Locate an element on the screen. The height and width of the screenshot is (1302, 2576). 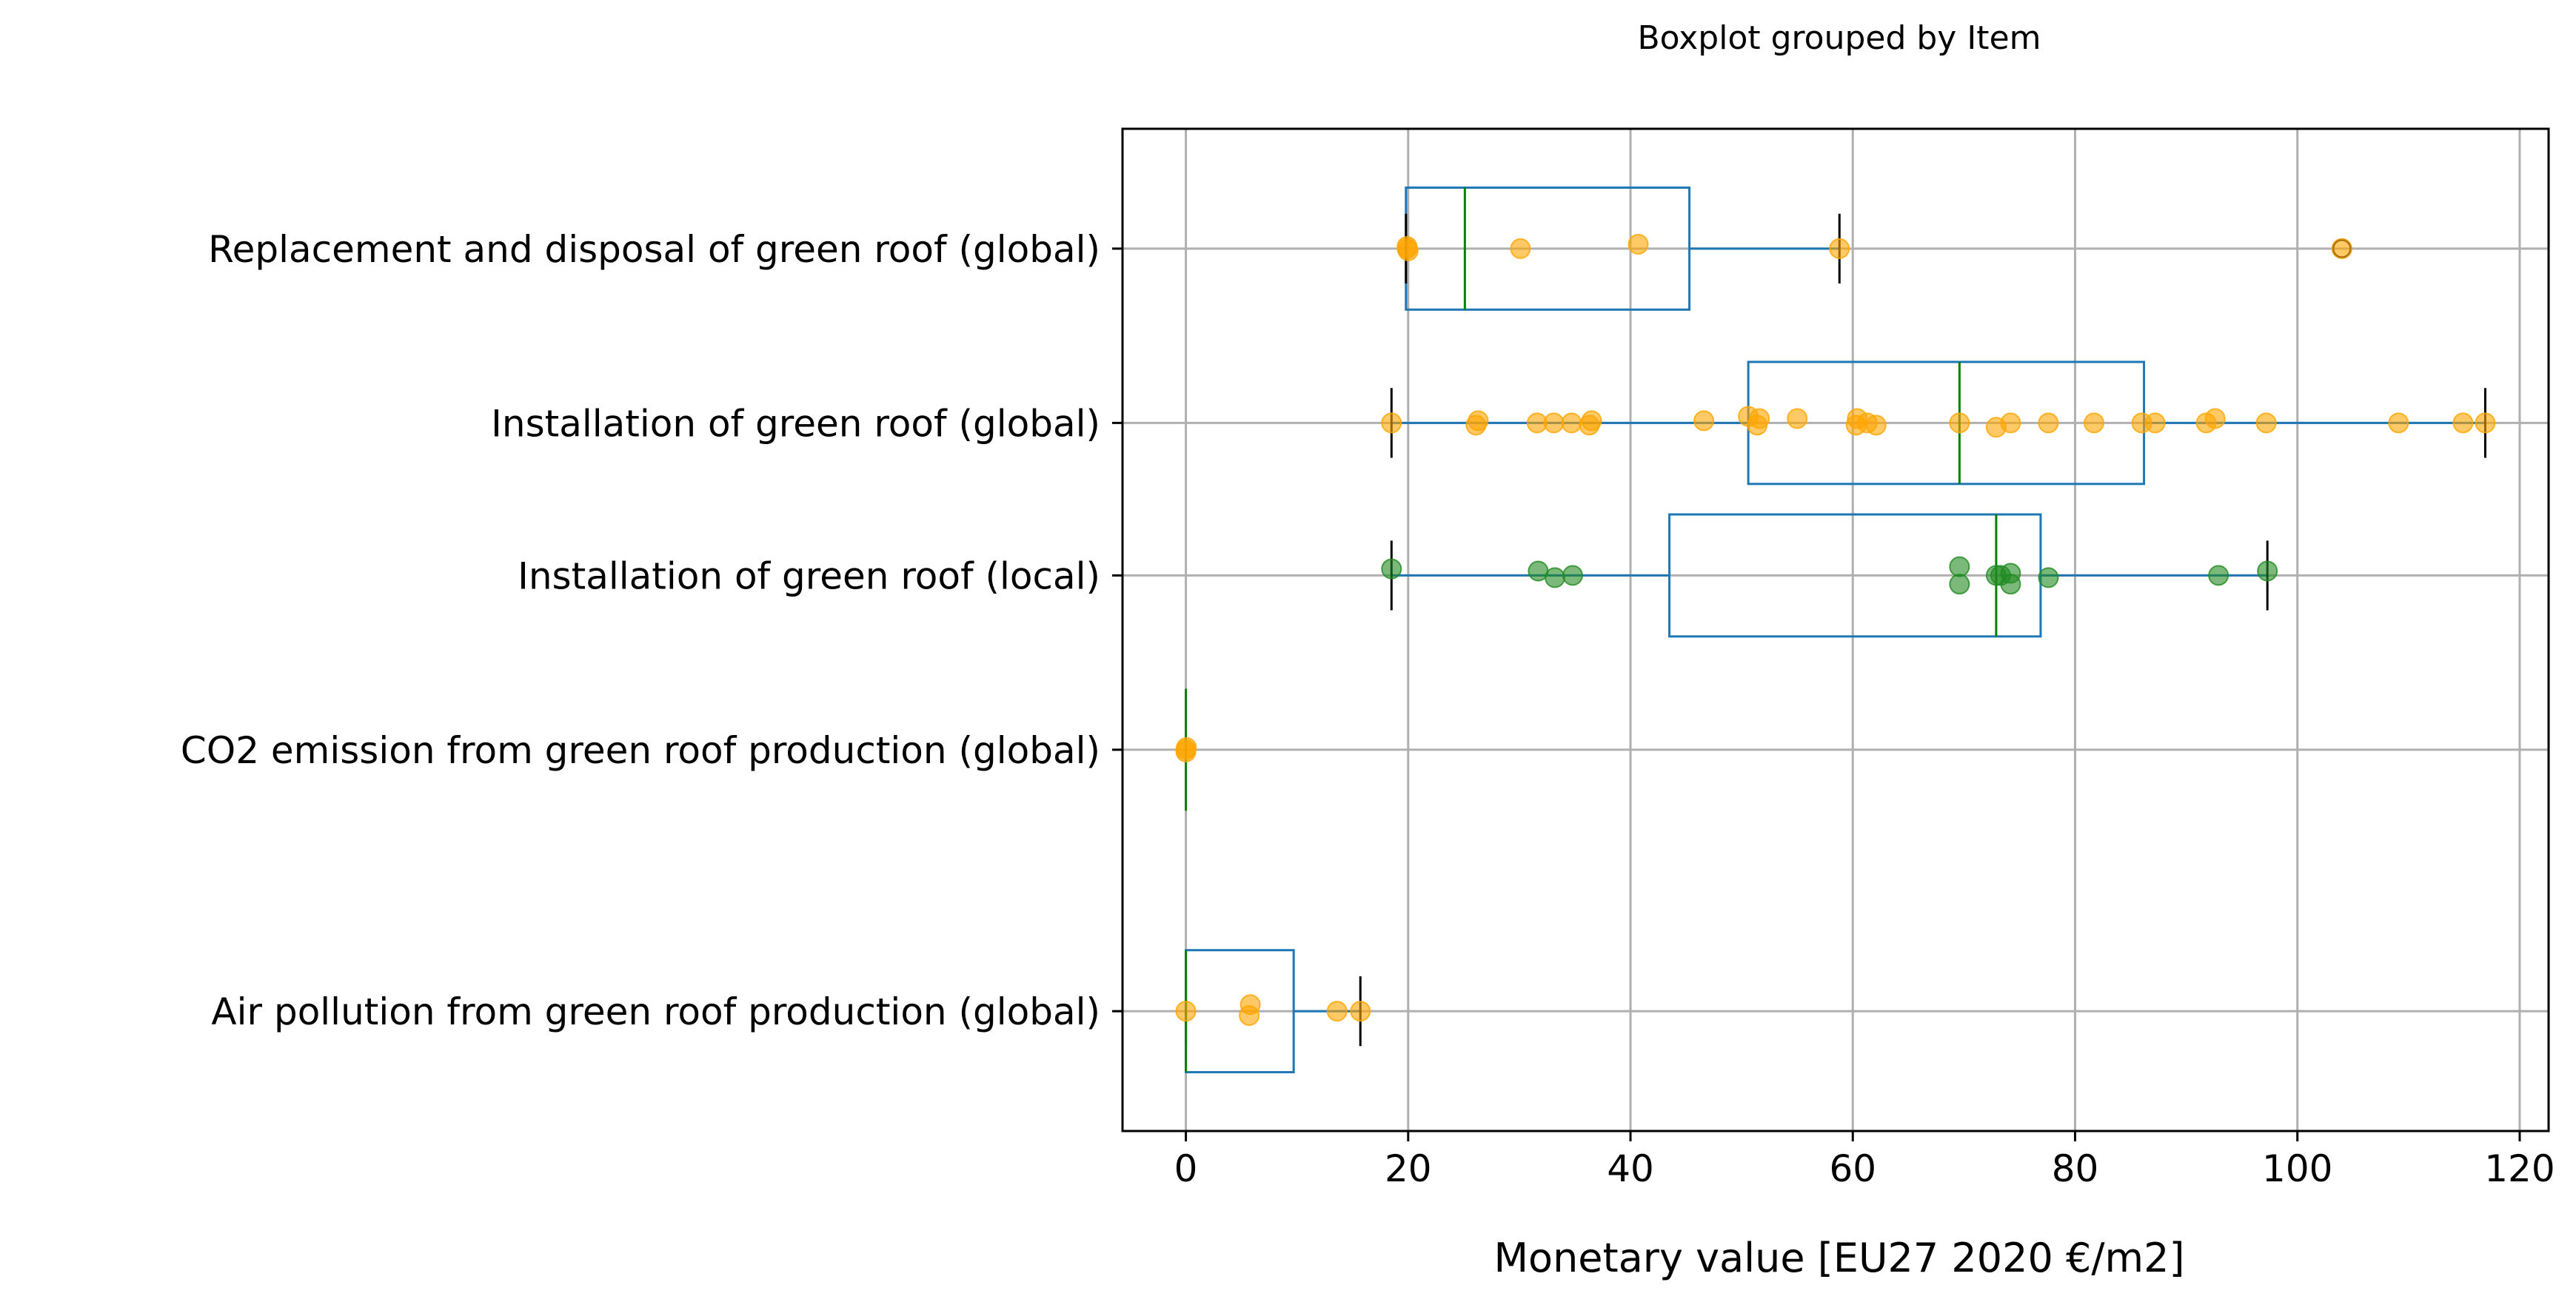
x-tick-label: 40 is located at coordinates (1630, 1168).